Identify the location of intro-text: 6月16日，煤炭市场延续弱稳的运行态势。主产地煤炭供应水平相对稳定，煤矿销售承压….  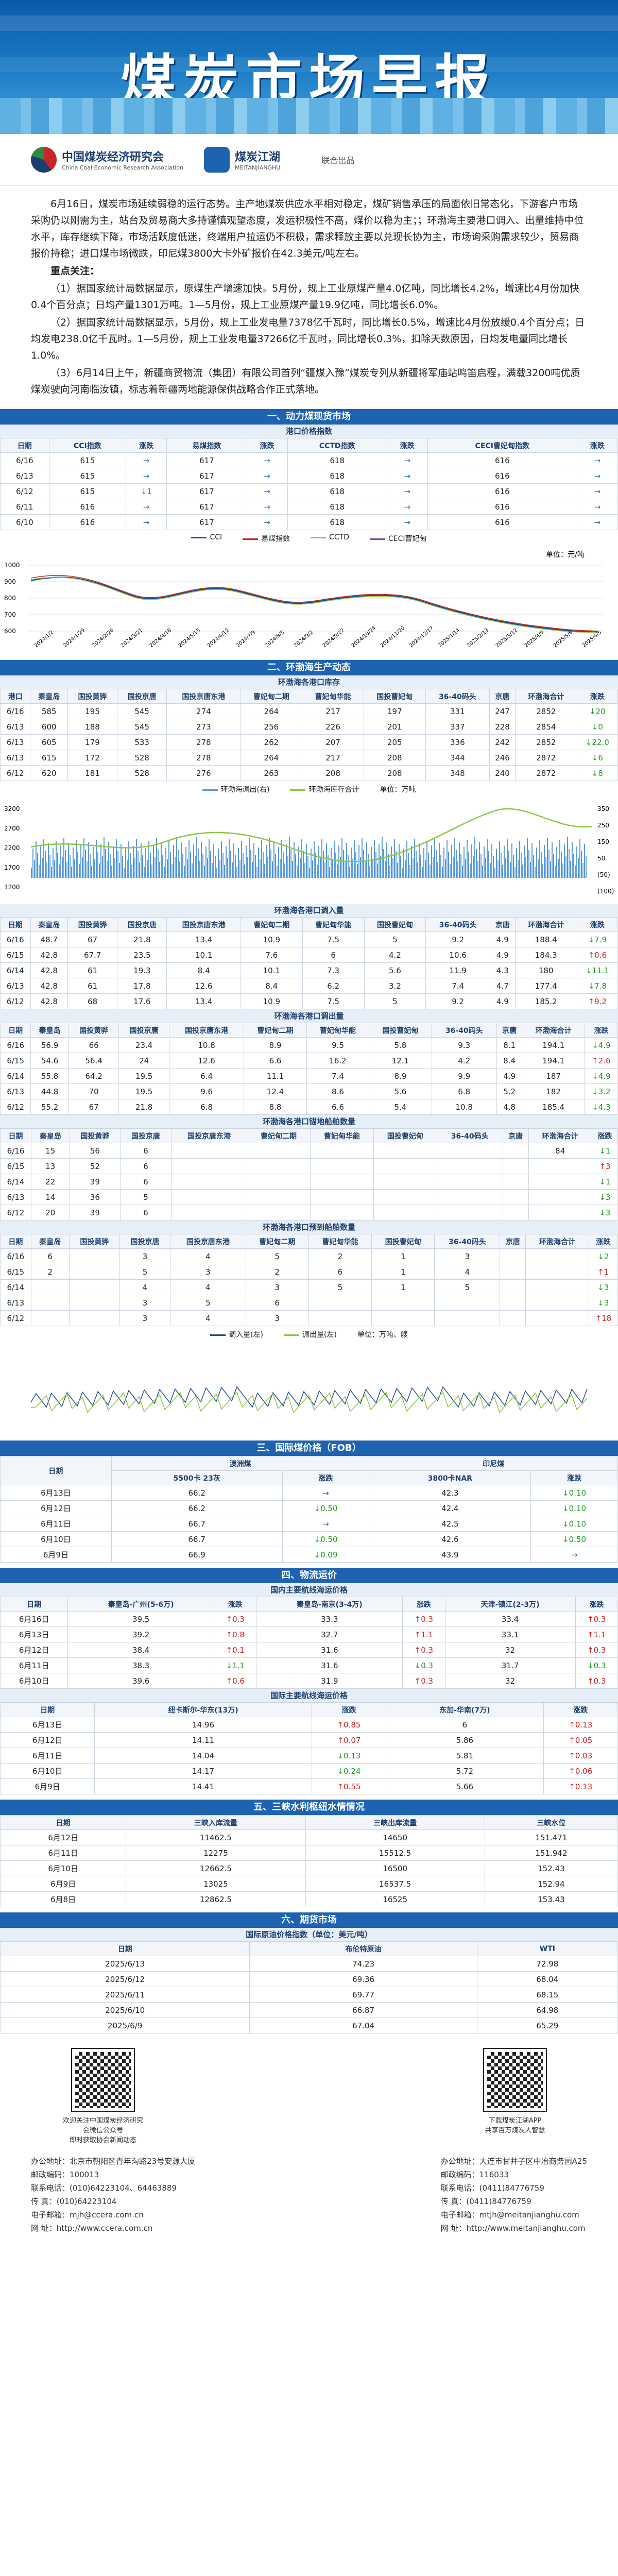
(309, 294).